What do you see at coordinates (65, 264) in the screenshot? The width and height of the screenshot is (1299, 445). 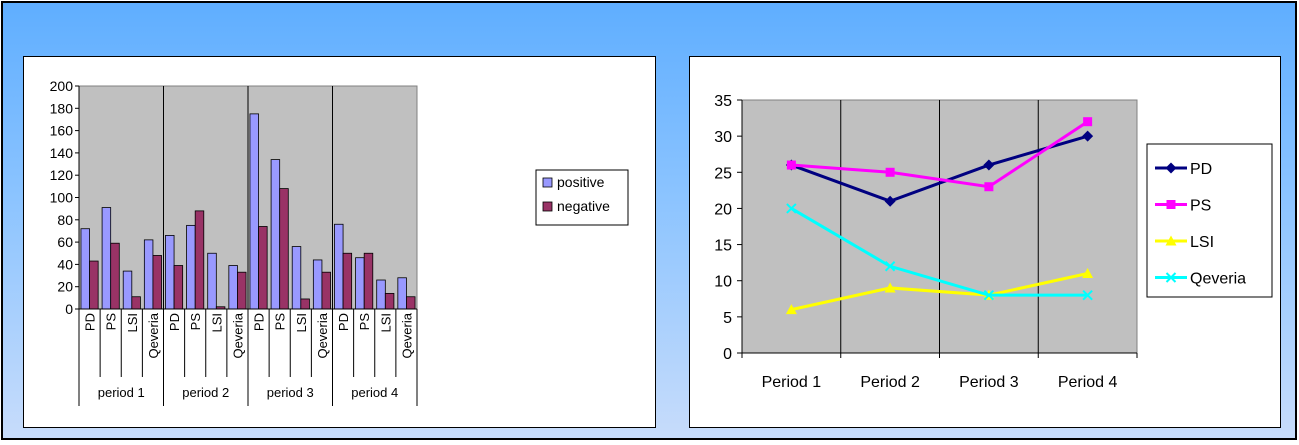 I see `y-tick-label: 40` at bounding box center [65, 264].